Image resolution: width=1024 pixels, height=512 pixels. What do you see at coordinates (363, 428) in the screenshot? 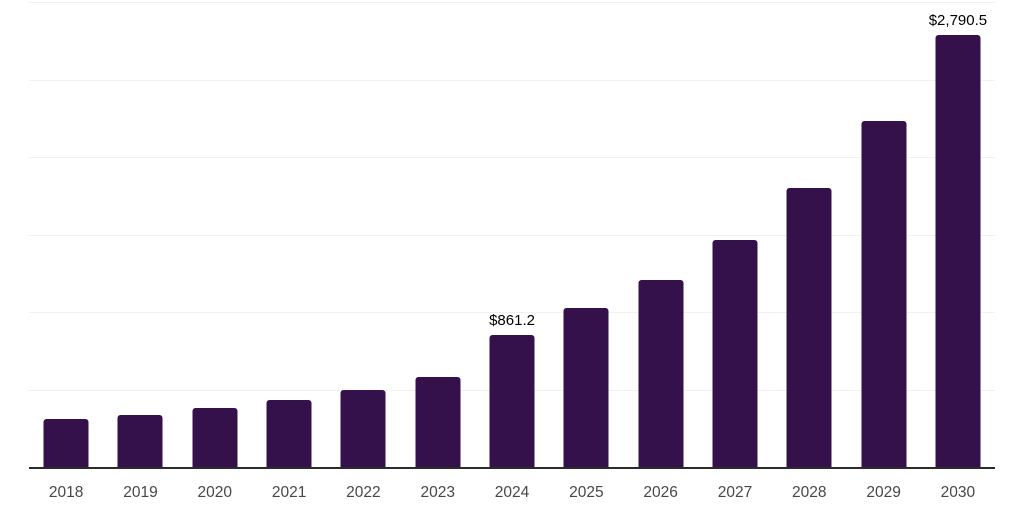
I see `bar-2022` at bounding box center [363, 428].